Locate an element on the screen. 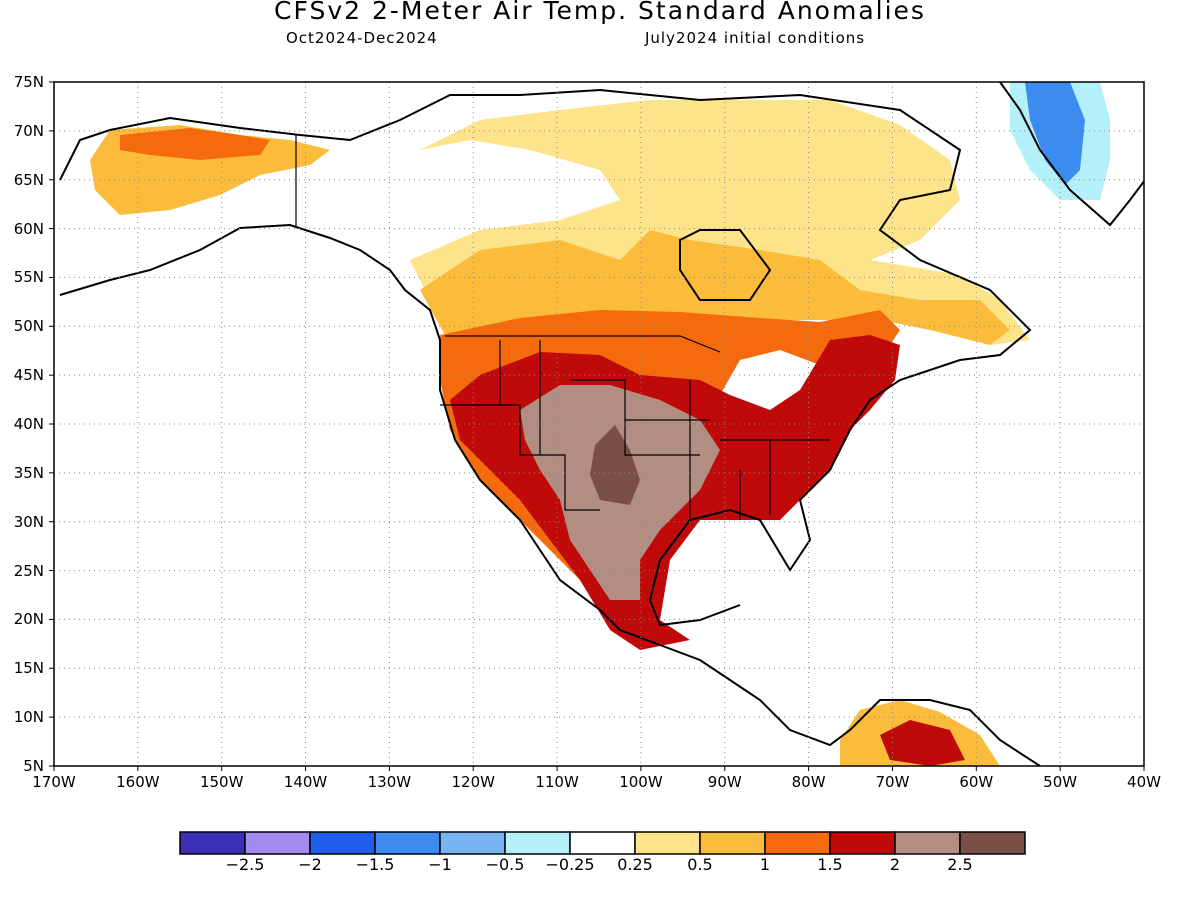  greenland-cold-core is located at coordinates (1055, 133).